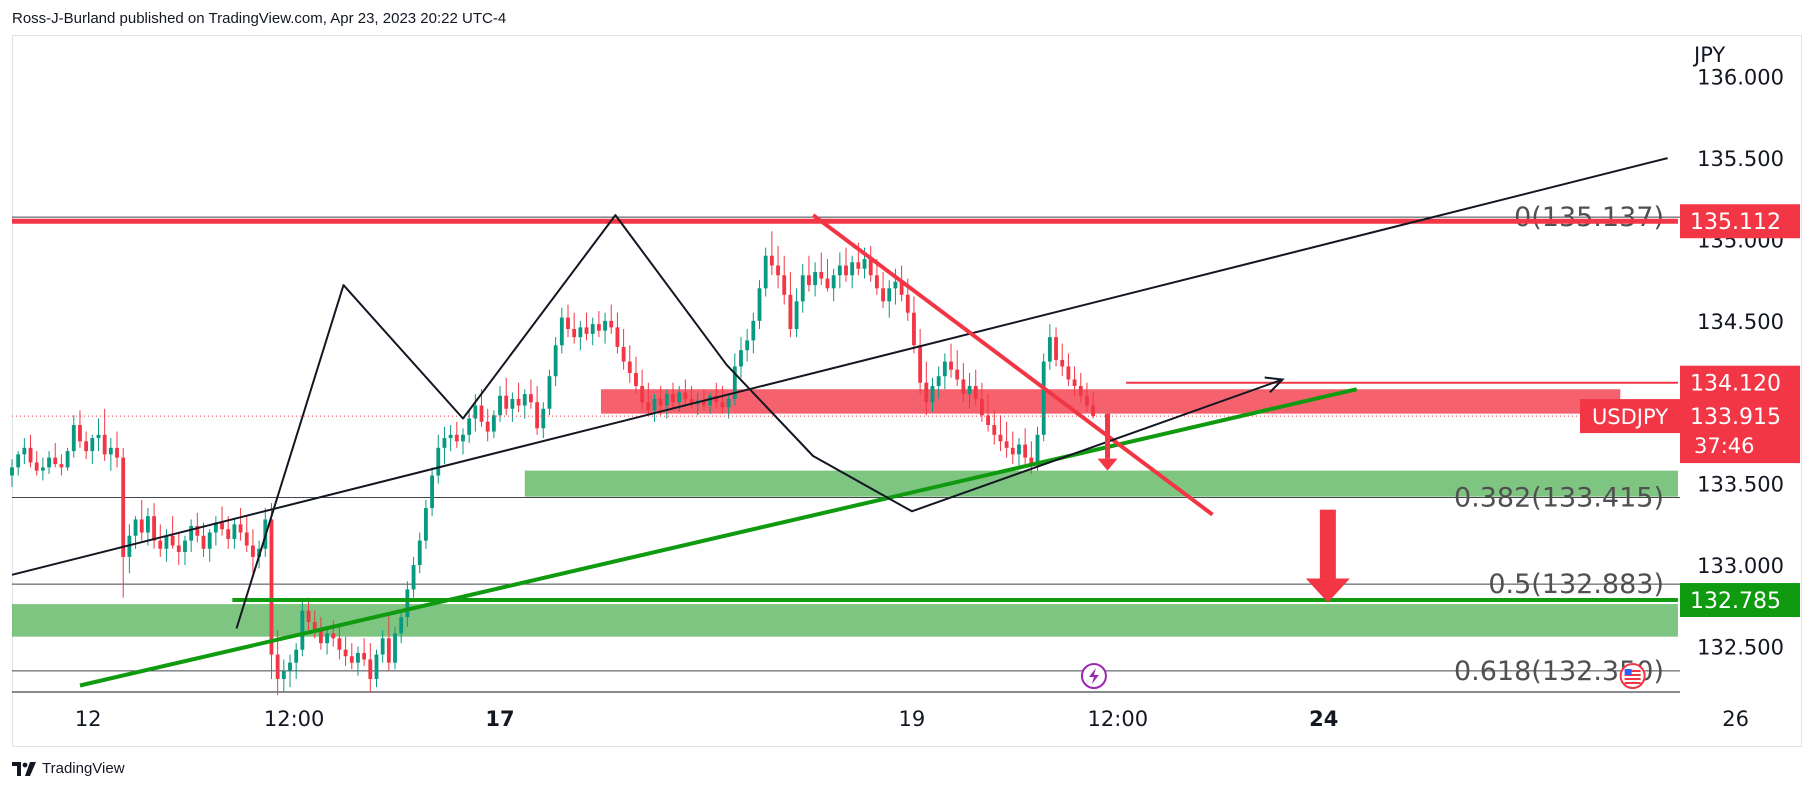 The image size is (1814, 793). What do you see at coordinates (1740, 159) in the screenshot?
I see `price-tick: 135.500` at bounding box center [1740, 159].